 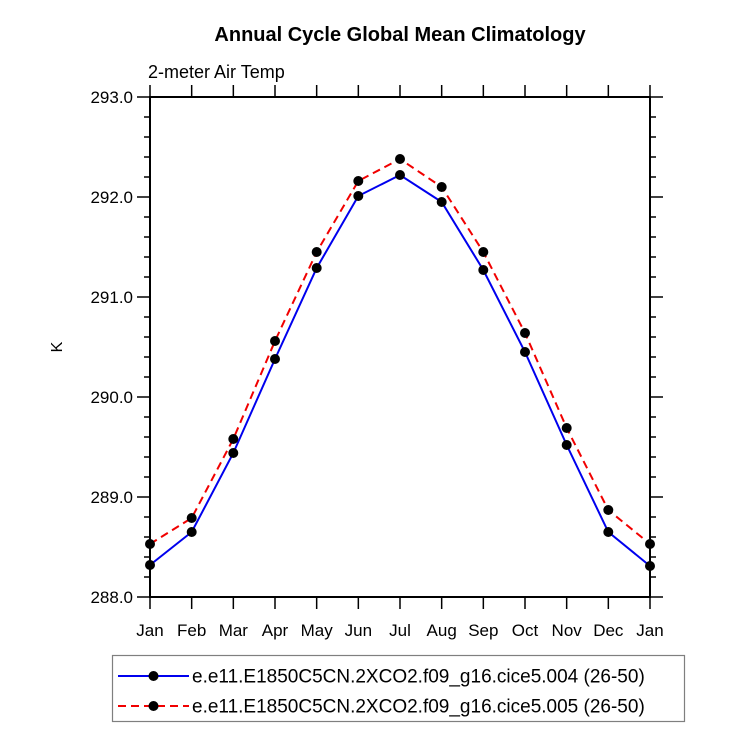 What do you see at coordinates (234, 630) in the screenshot?
I see `x-tick-label: Mar` at bounding box center [234, 630].